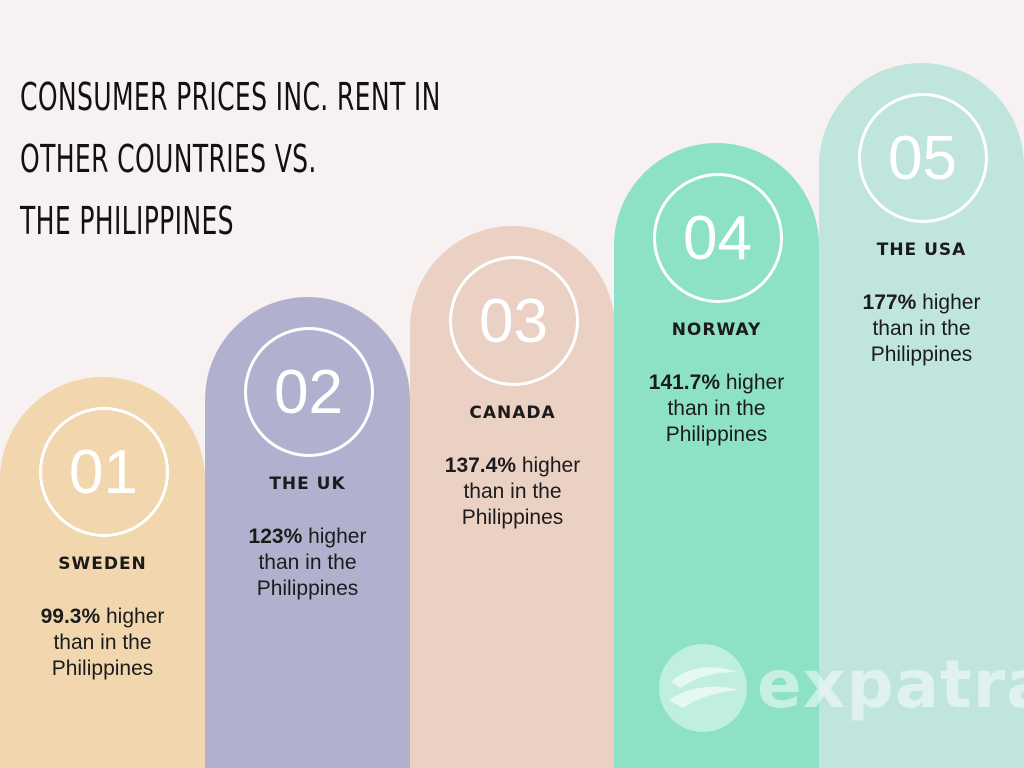  Describe the element at coordinates (922, 158) in the screenshot. I see `number-circle: 05` at that location.